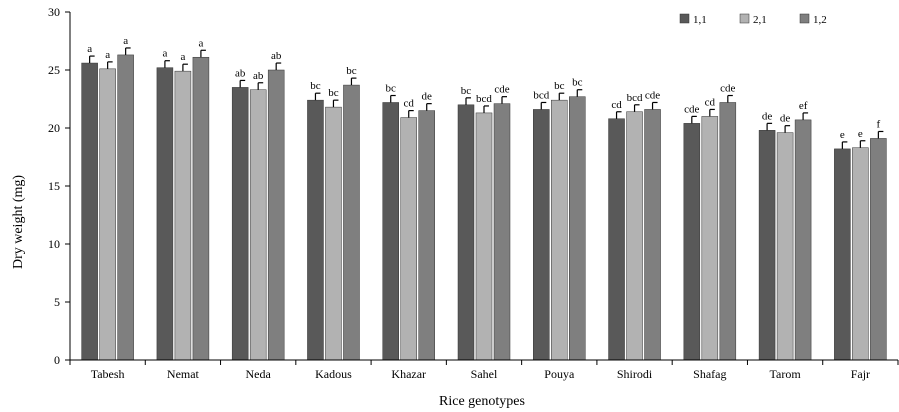 The image size is (899, 412). Describe the element at coordinates (482, 401) in the screenshot. I see `x-axis-title: Rice genotypes` at that location.